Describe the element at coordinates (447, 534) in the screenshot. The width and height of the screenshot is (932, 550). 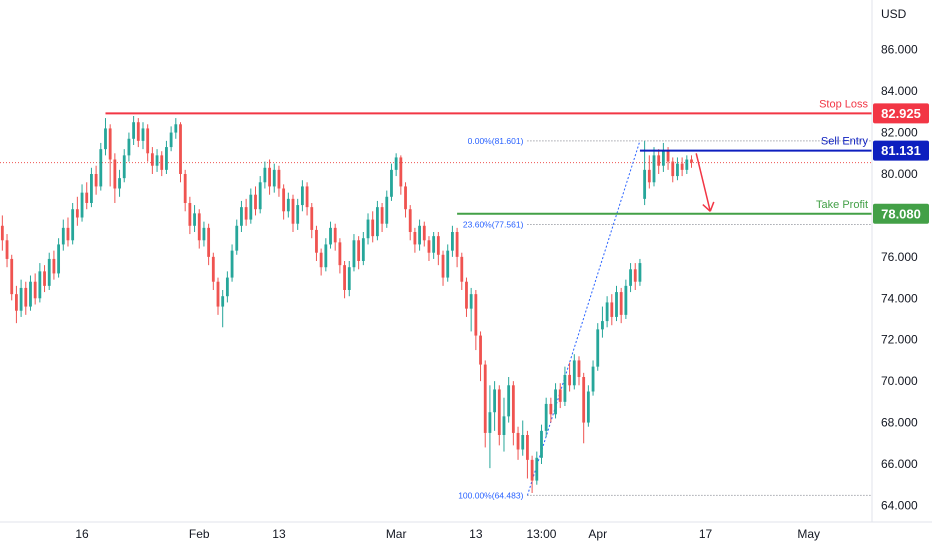
I see `x-ticks: 16 Feb 13 Mar 13 13:00 Apr 17 May` at that location.